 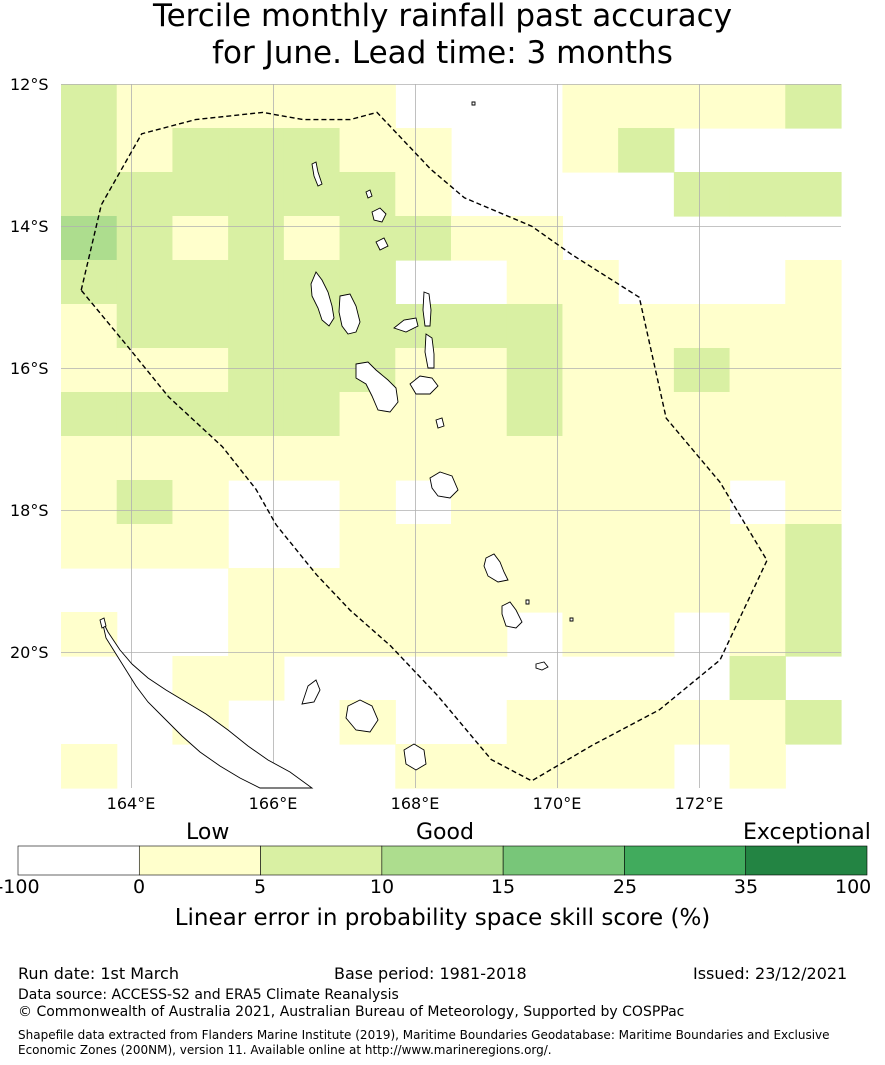 I want to click on map-title-line2: for June. Lead time: 3 months, so click(x=442, y=53).